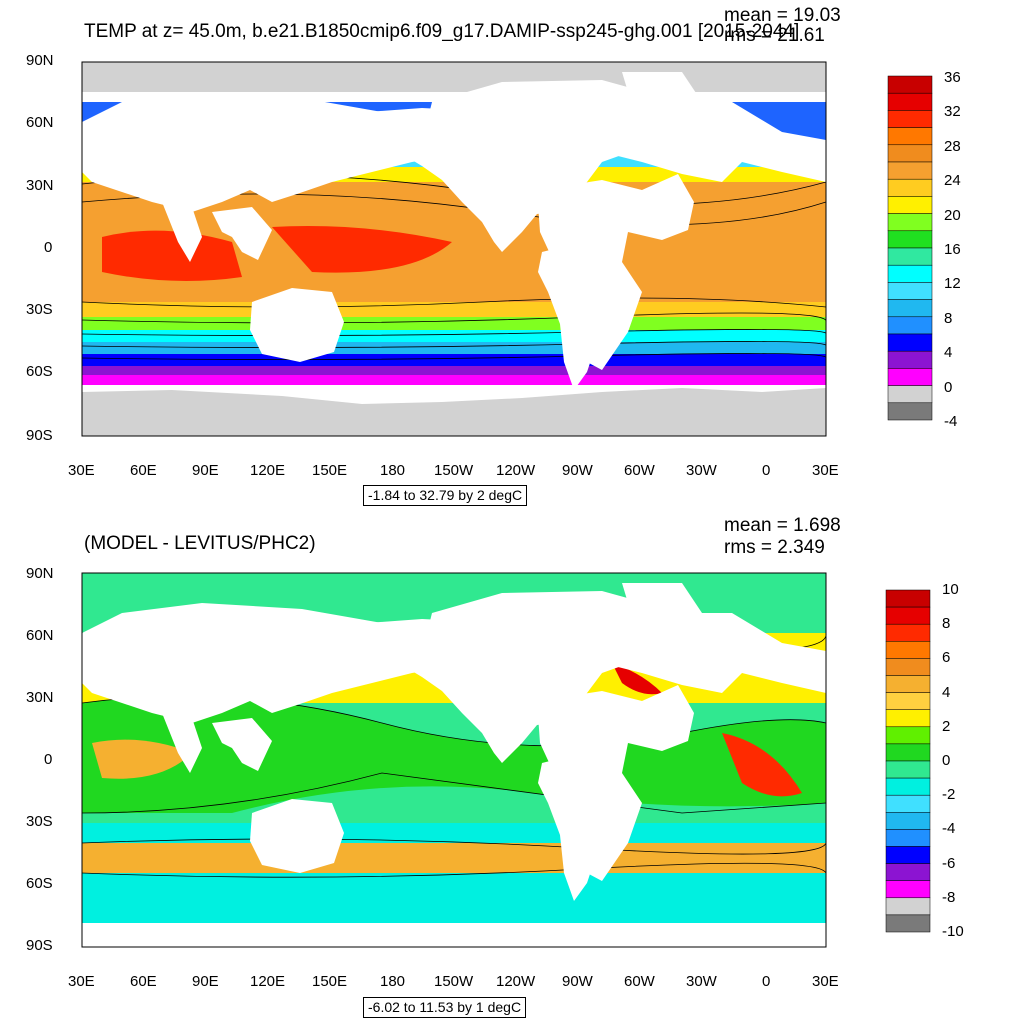  I want to click on panel-2-rms: rms = 2.349, so click(774, 547).